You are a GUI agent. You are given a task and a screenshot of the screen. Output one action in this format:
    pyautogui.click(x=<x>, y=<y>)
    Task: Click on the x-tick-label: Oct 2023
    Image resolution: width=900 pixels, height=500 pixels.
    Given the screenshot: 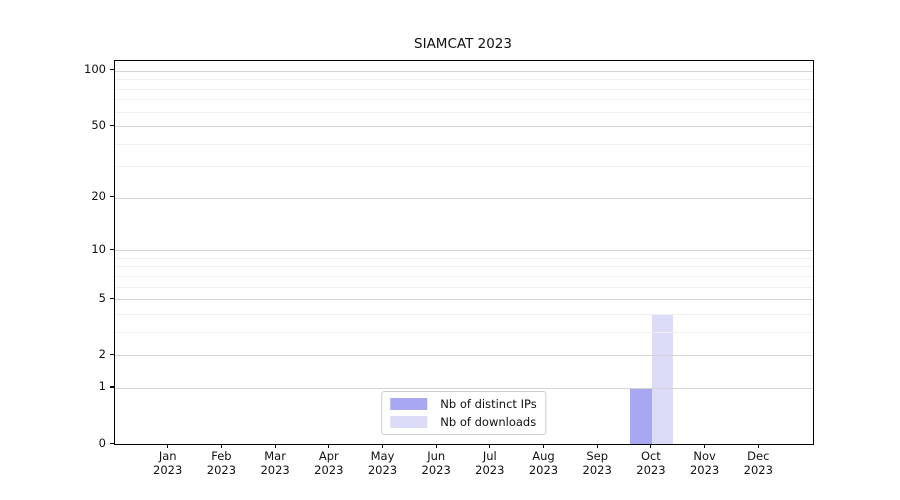 What is the action you would take?
    pyautogui.click(x=651, y=463)
    